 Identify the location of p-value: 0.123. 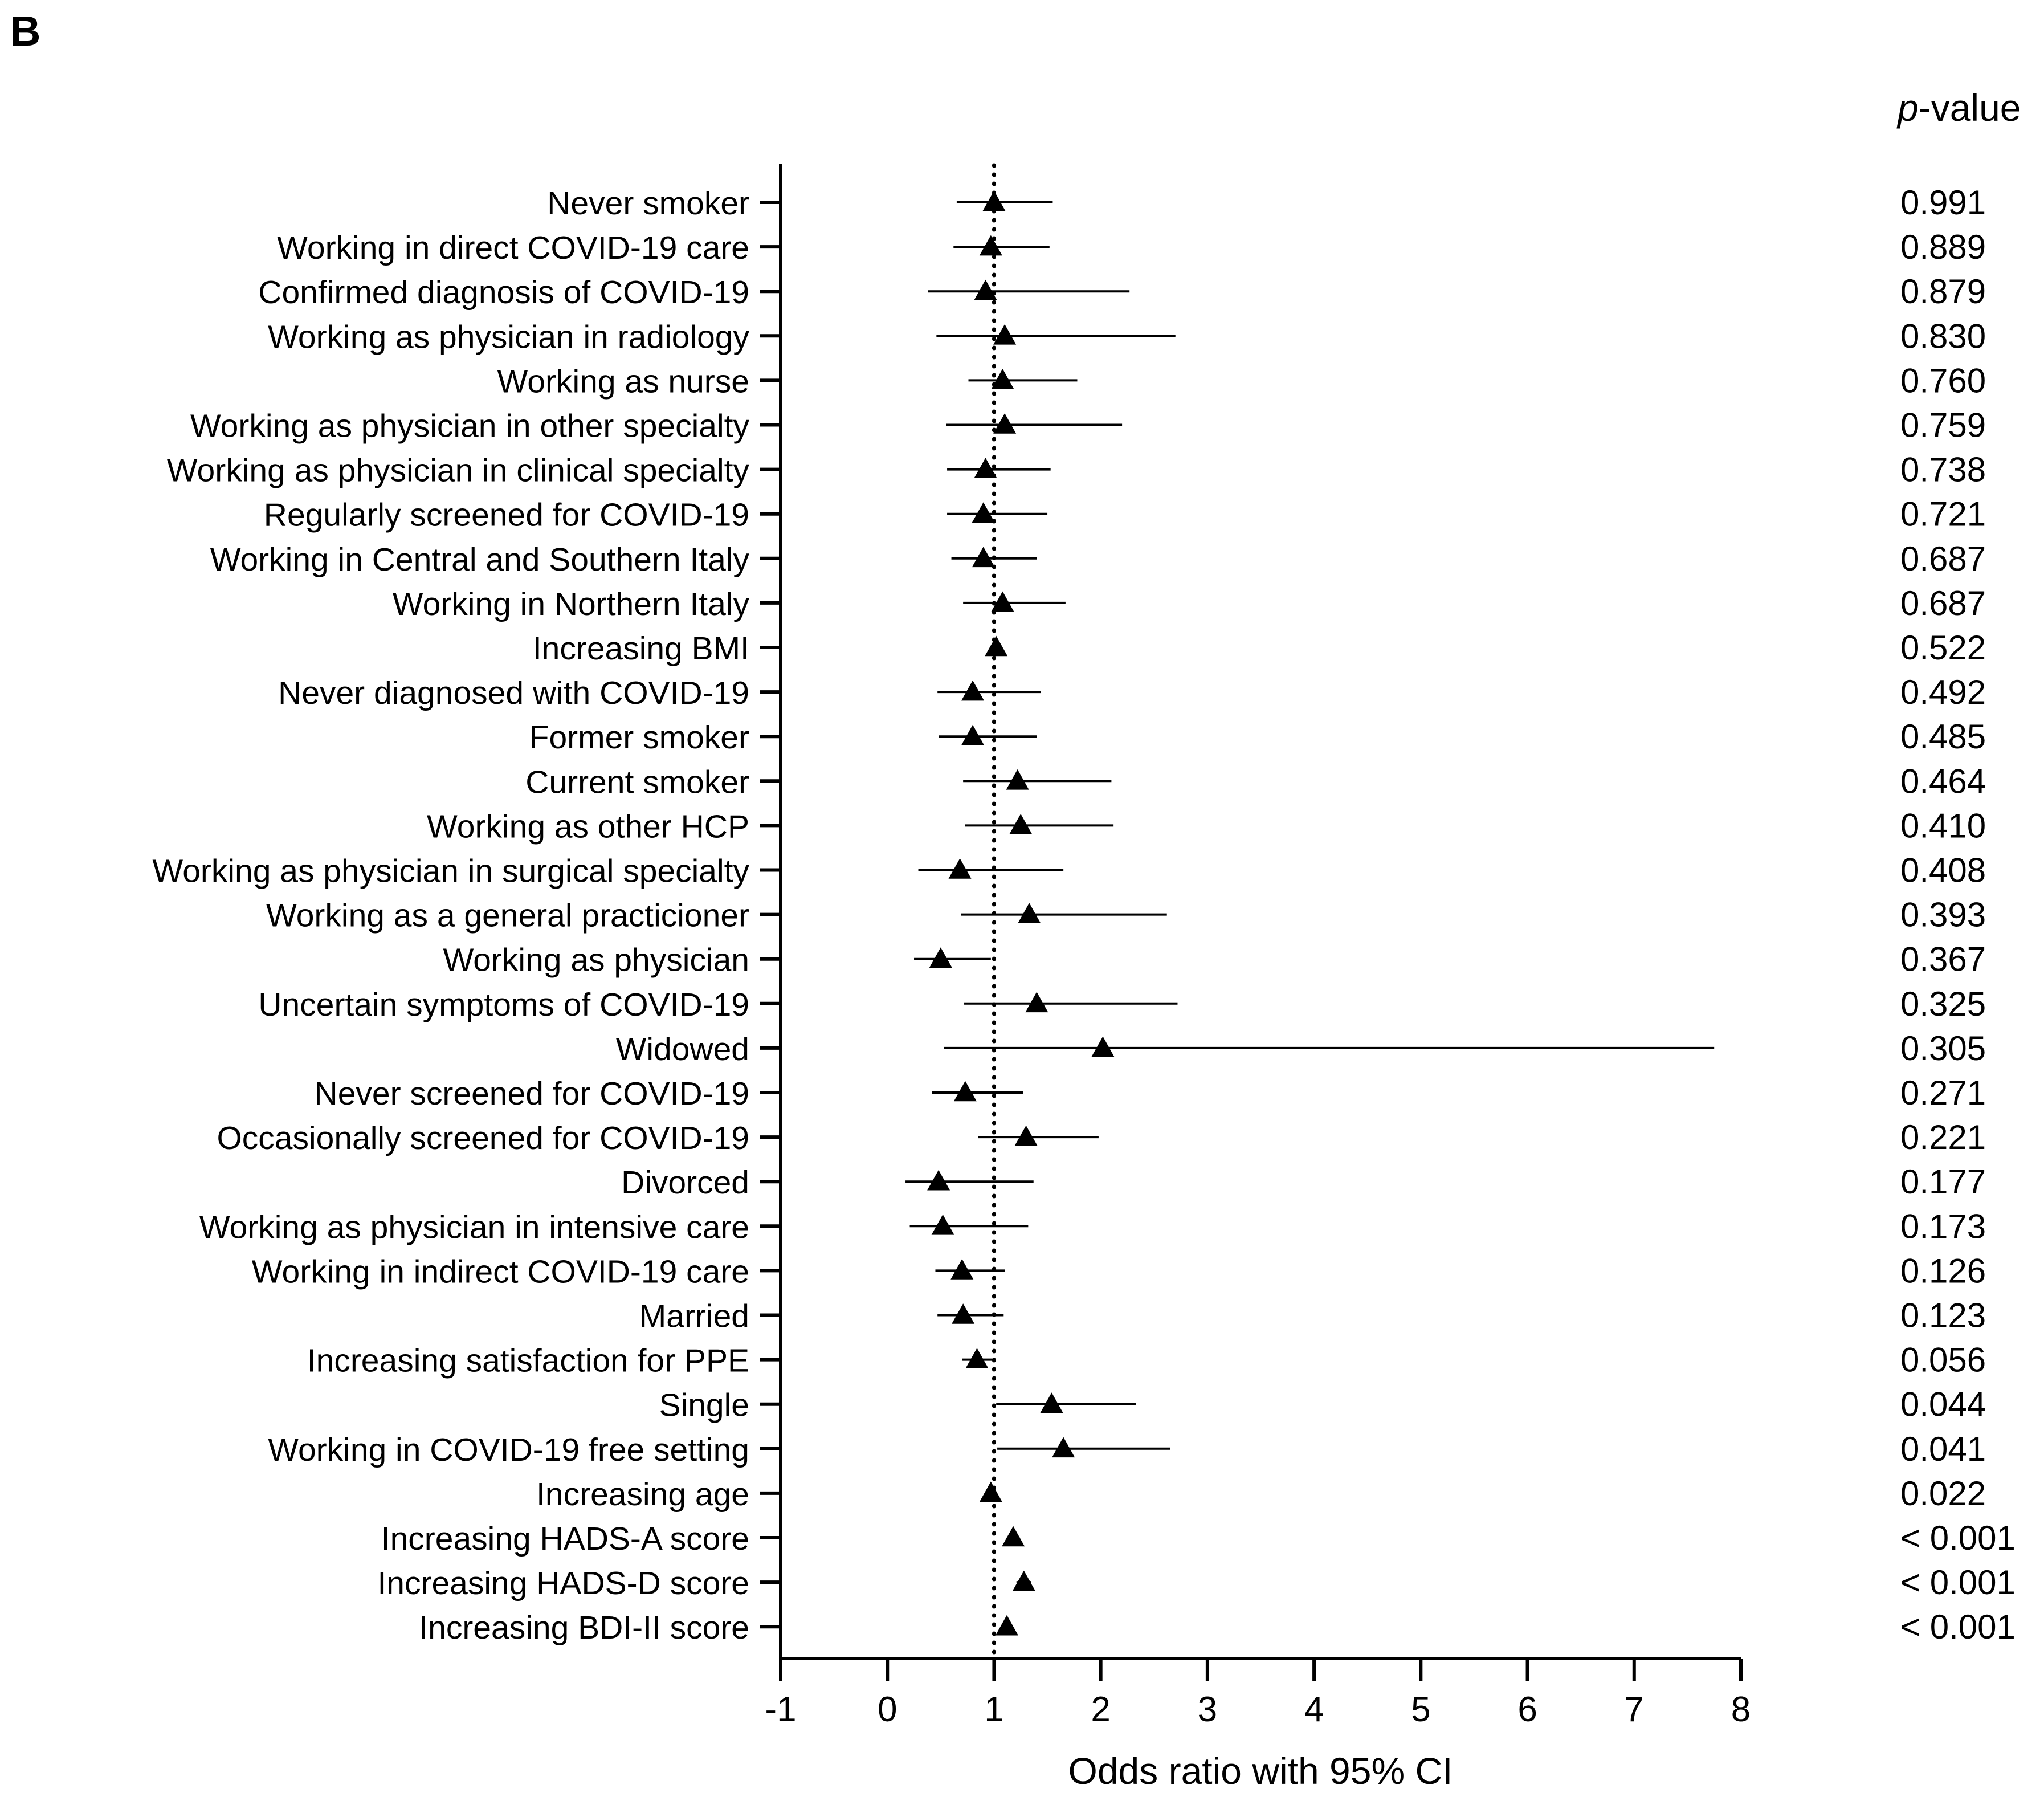
(1943, 1316).